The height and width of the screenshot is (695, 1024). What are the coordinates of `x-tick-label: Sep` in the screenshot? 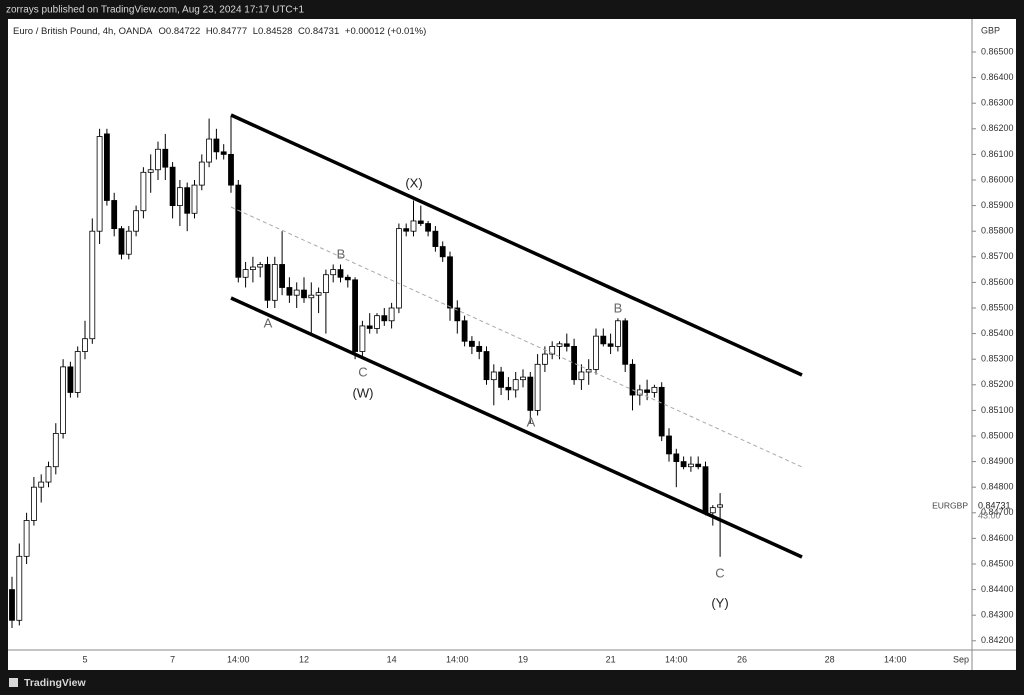 It's located at (961, 659).